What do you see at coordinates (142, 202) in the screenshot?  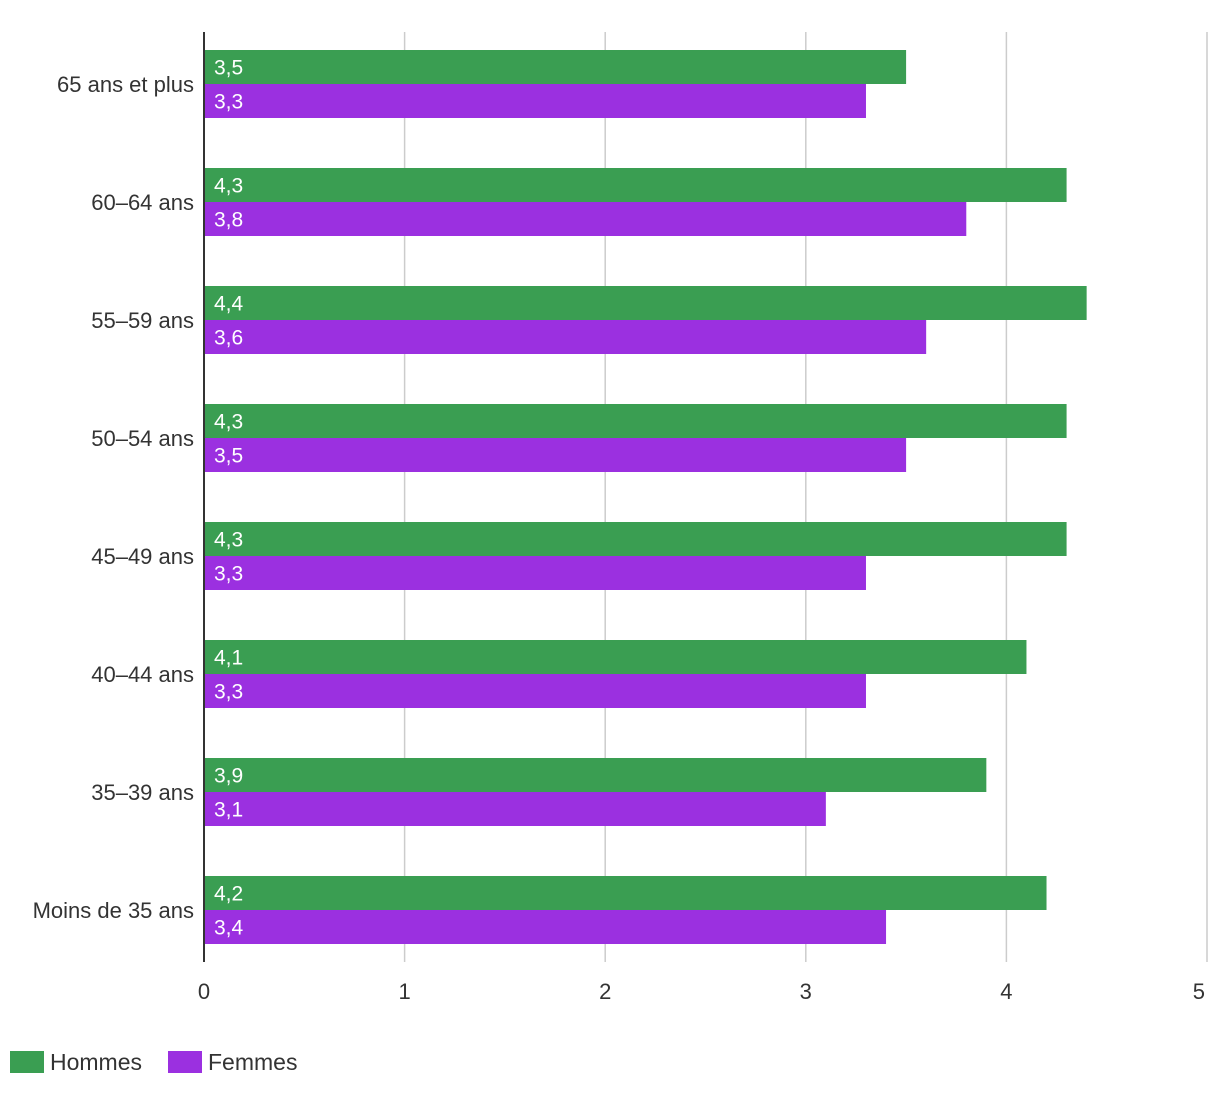 I see `category-label-1: 60–64 ans` at bounding box center [142, 202].